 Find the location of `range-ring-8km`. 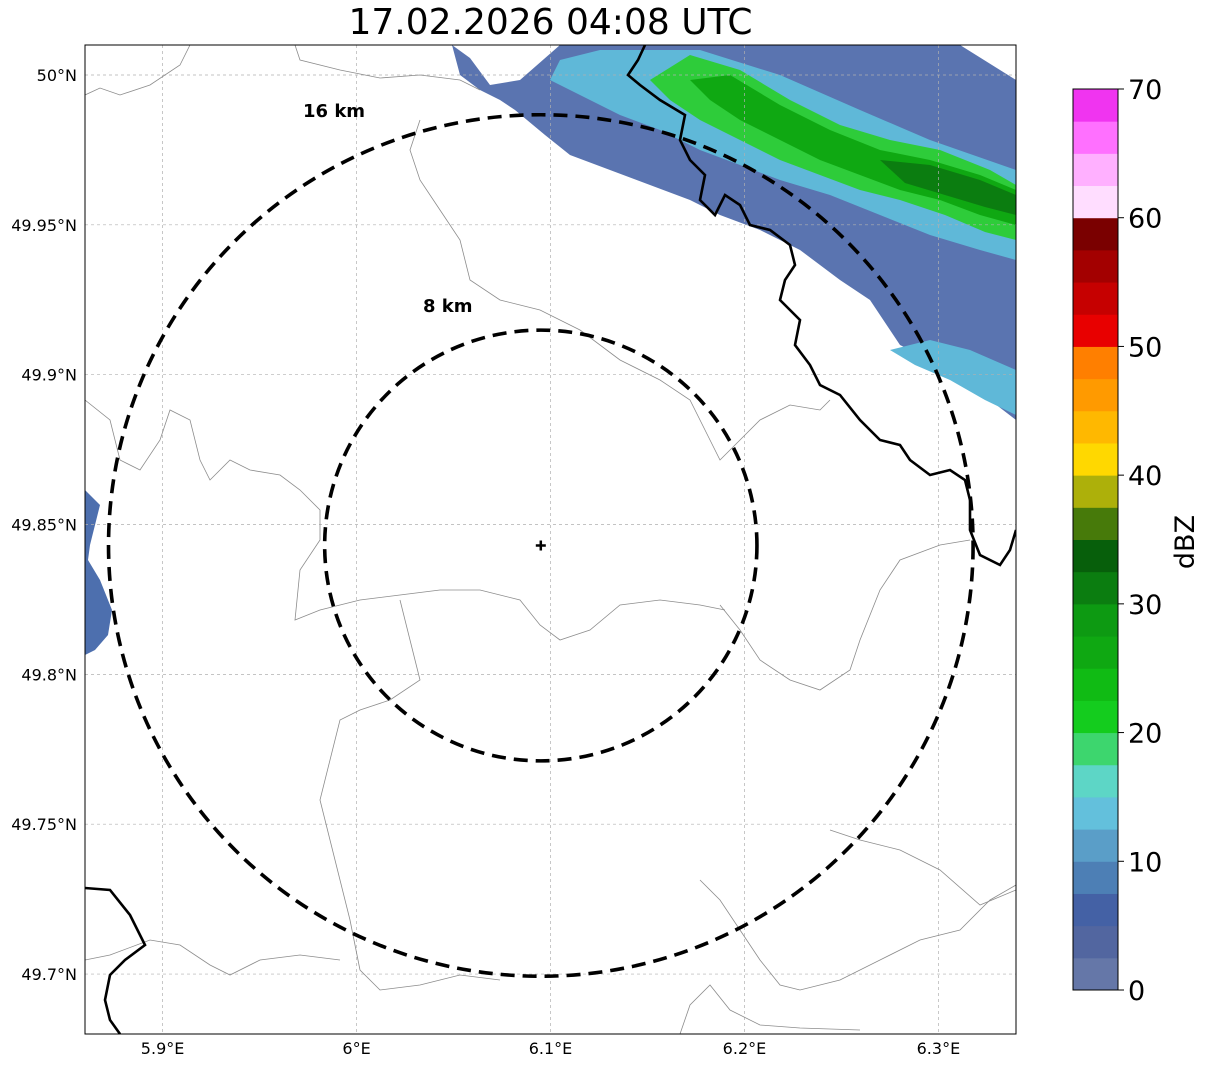

range-ring-8km is located at coordinates (540, 545).